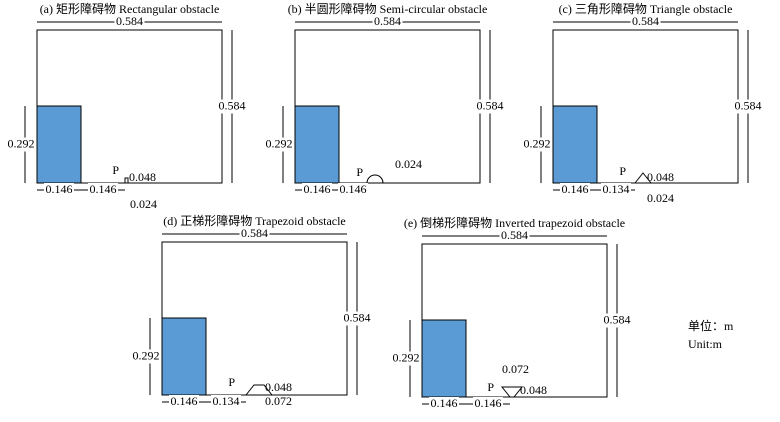 This screenshot has width=780, height=422. I want to click on panel-title: (d) 正梯形障碍物 Trapezoid obstacle, so click(254, 220).